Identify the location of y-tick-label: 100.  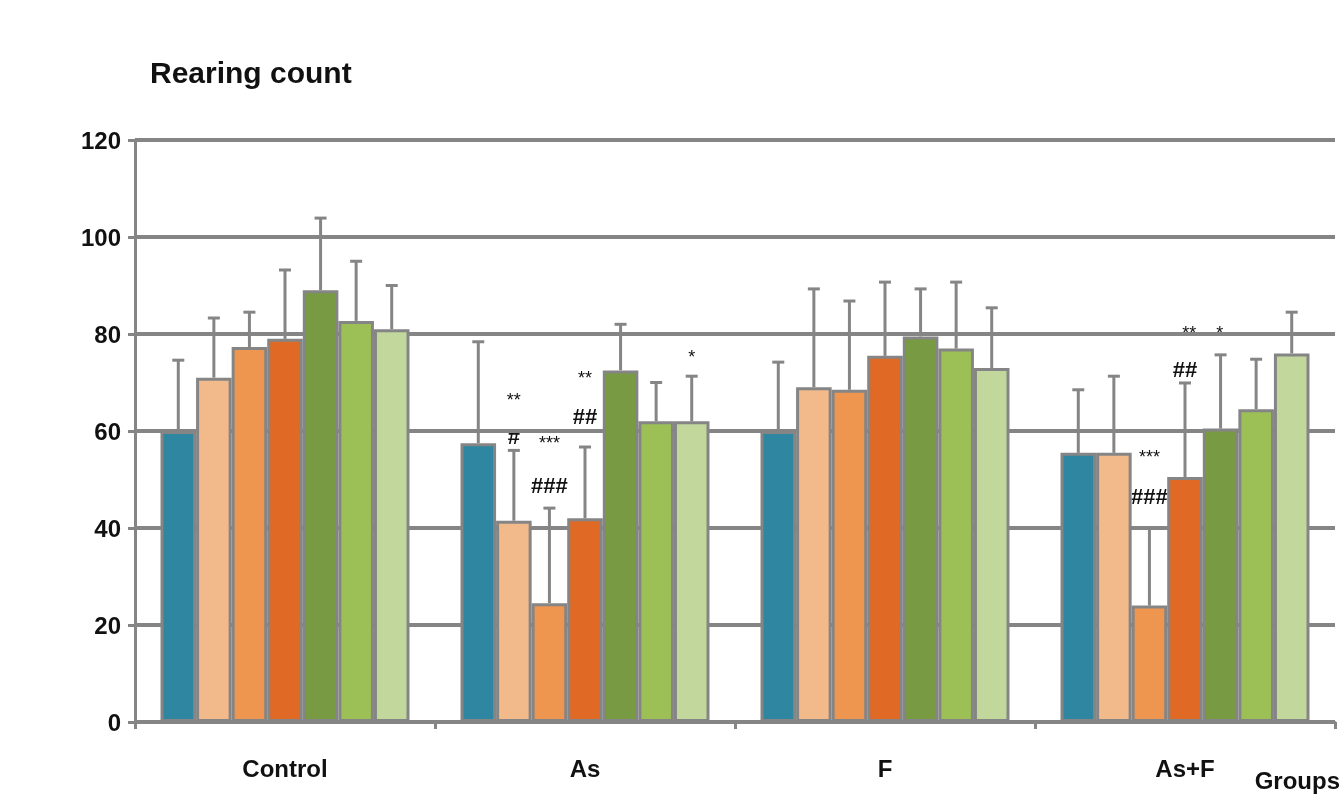
(100, 237).